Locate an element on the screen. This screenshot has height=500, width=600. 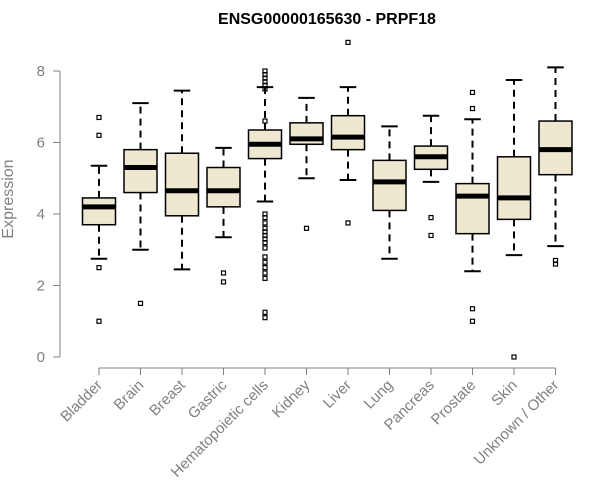
y-tick-label: 0 is located at coordinates (41, 357).